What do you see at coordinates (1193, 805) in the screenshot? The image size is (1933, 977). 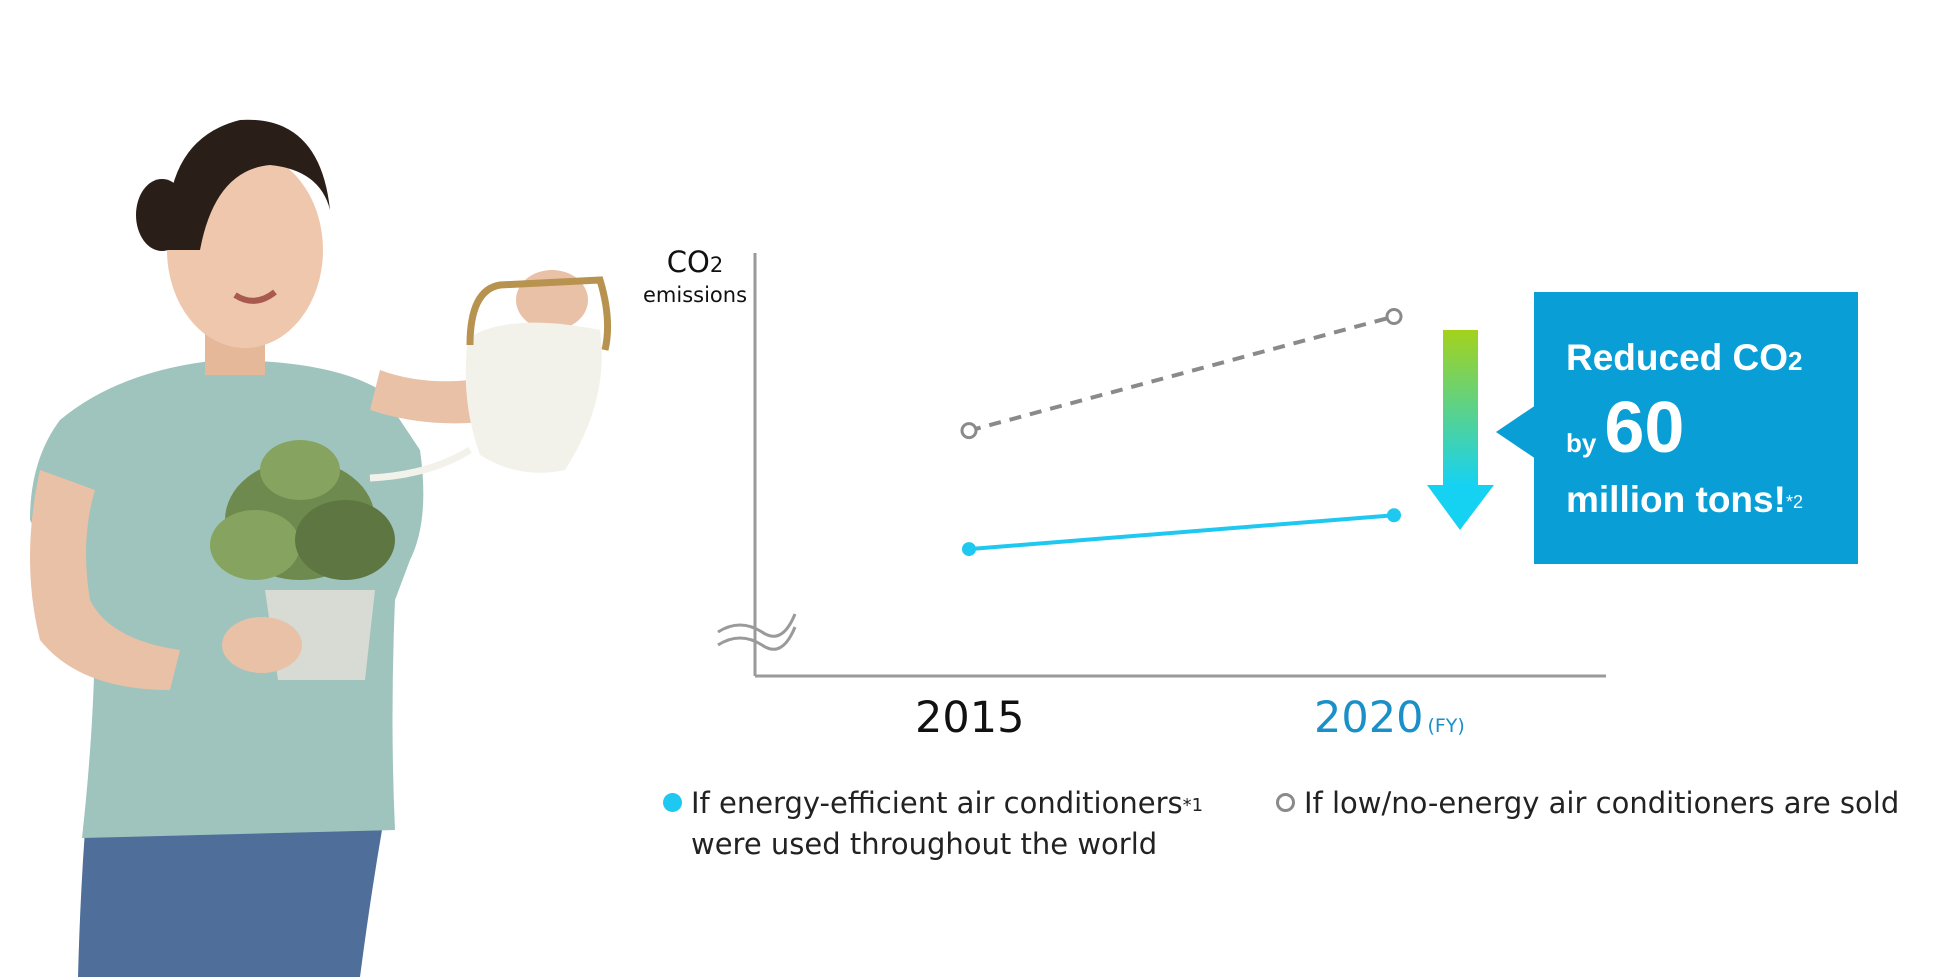 I see `footnote-1: *1` at bounding box center [1193, 805].